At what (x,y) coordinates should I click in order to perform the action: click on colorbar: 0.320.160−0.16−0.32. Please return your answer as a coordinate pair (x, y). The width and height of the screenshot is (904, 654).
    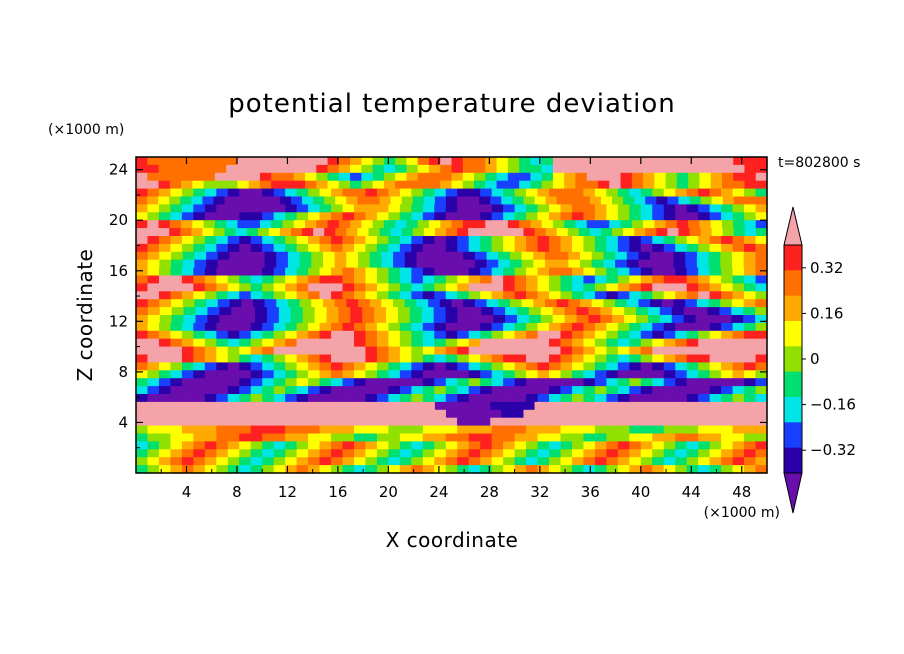
    Looking at the image, I should click on (819, 360).